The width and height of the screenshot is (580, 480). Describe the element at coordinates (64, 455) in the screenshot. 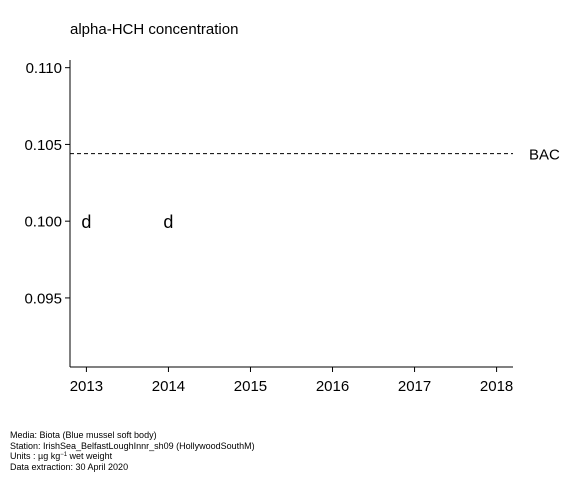

I see `footer-units-exponent: −1` at that location.